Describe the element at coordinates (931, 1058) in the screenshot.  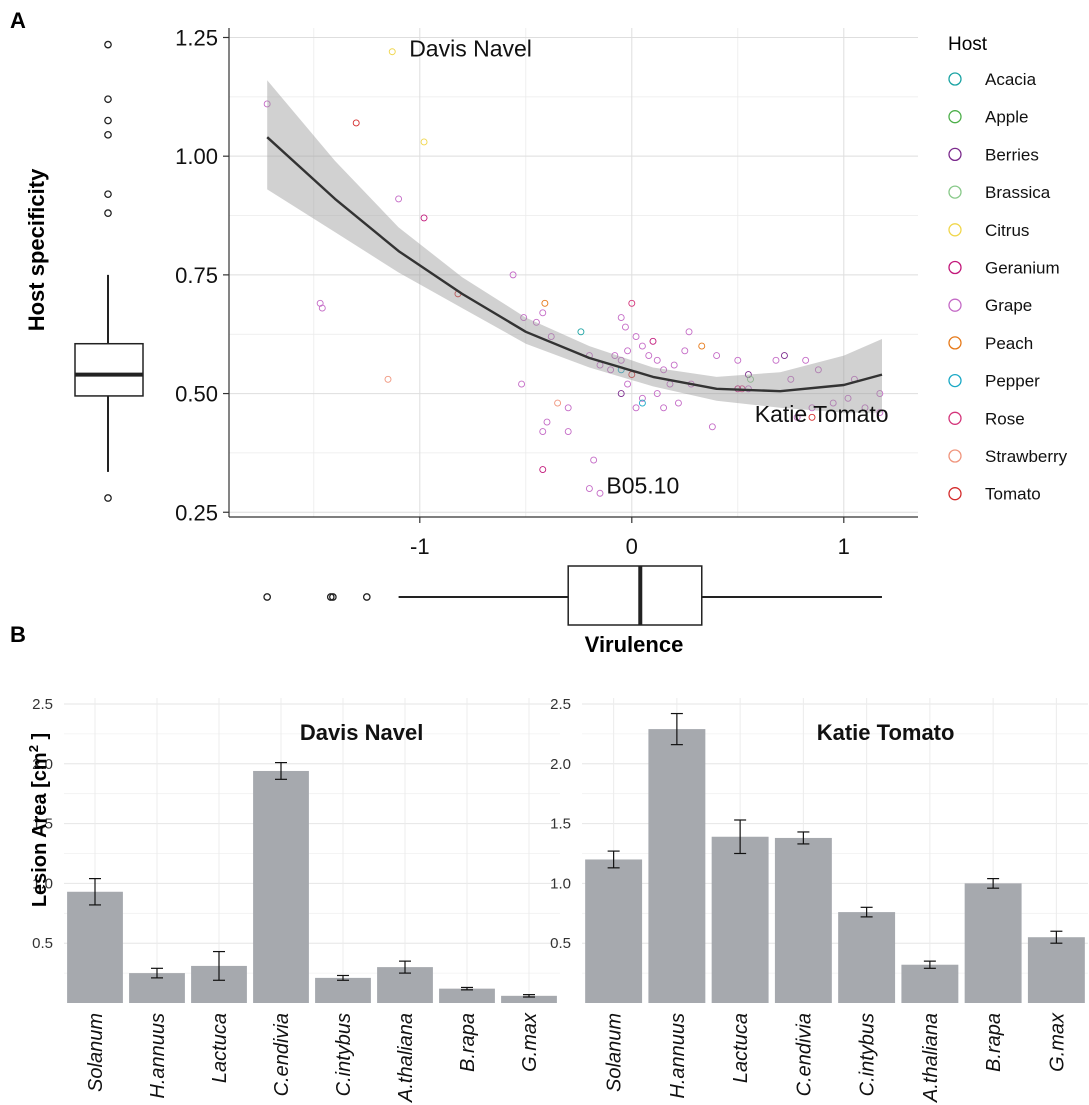
I see `category-label: A.thaliana` at that location.